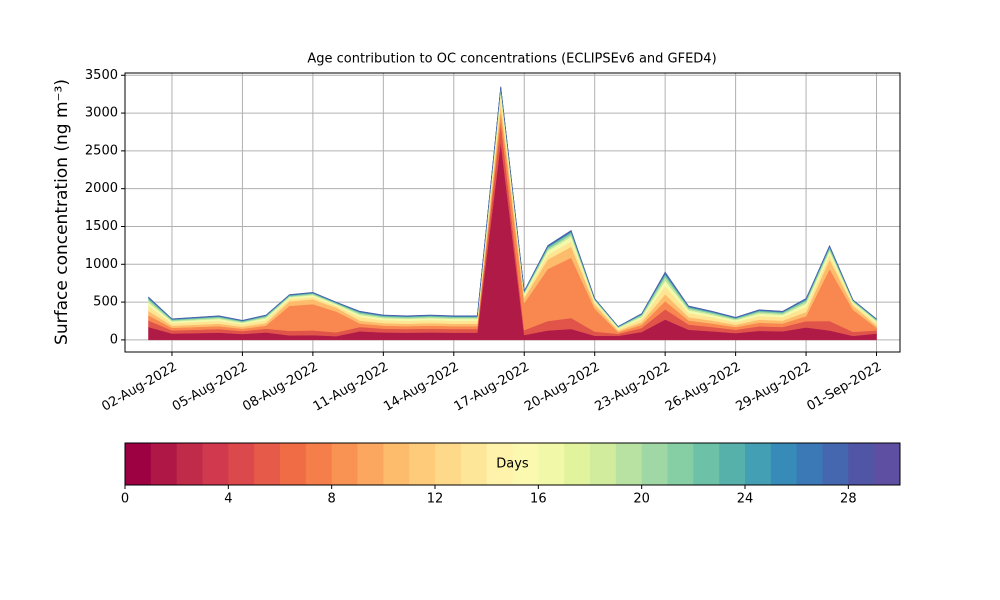 The width and height of the screenshot is (1000, 600). What do you see at coordinates (228, 499) in the screenshot?
I see `colorbar-tick-label: 4` at bounding box center [228, 499].